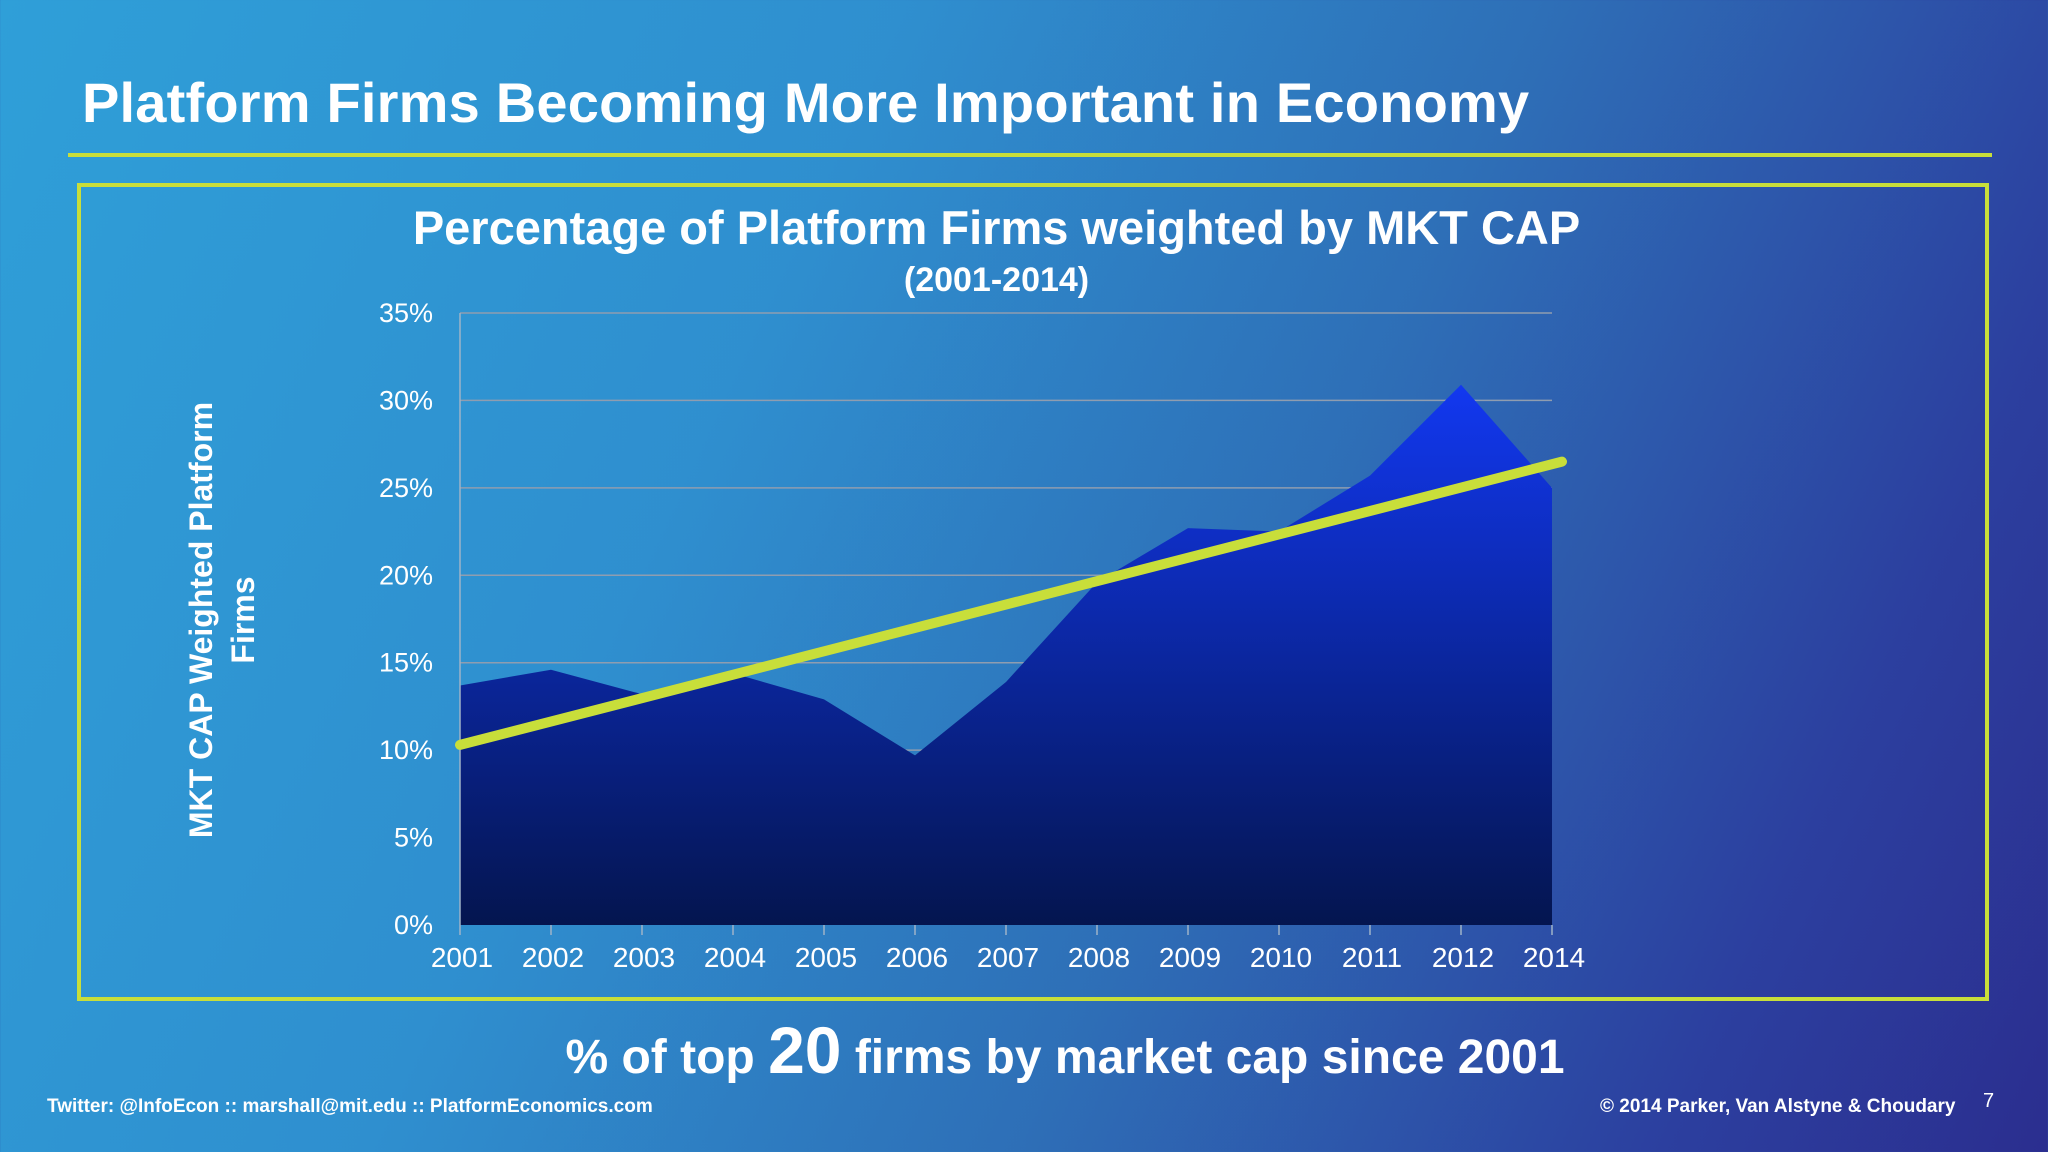 The width and height of the screenshot is (2048, 1152). I want to click on x-tick-label: 2008, so click(1099, 957).